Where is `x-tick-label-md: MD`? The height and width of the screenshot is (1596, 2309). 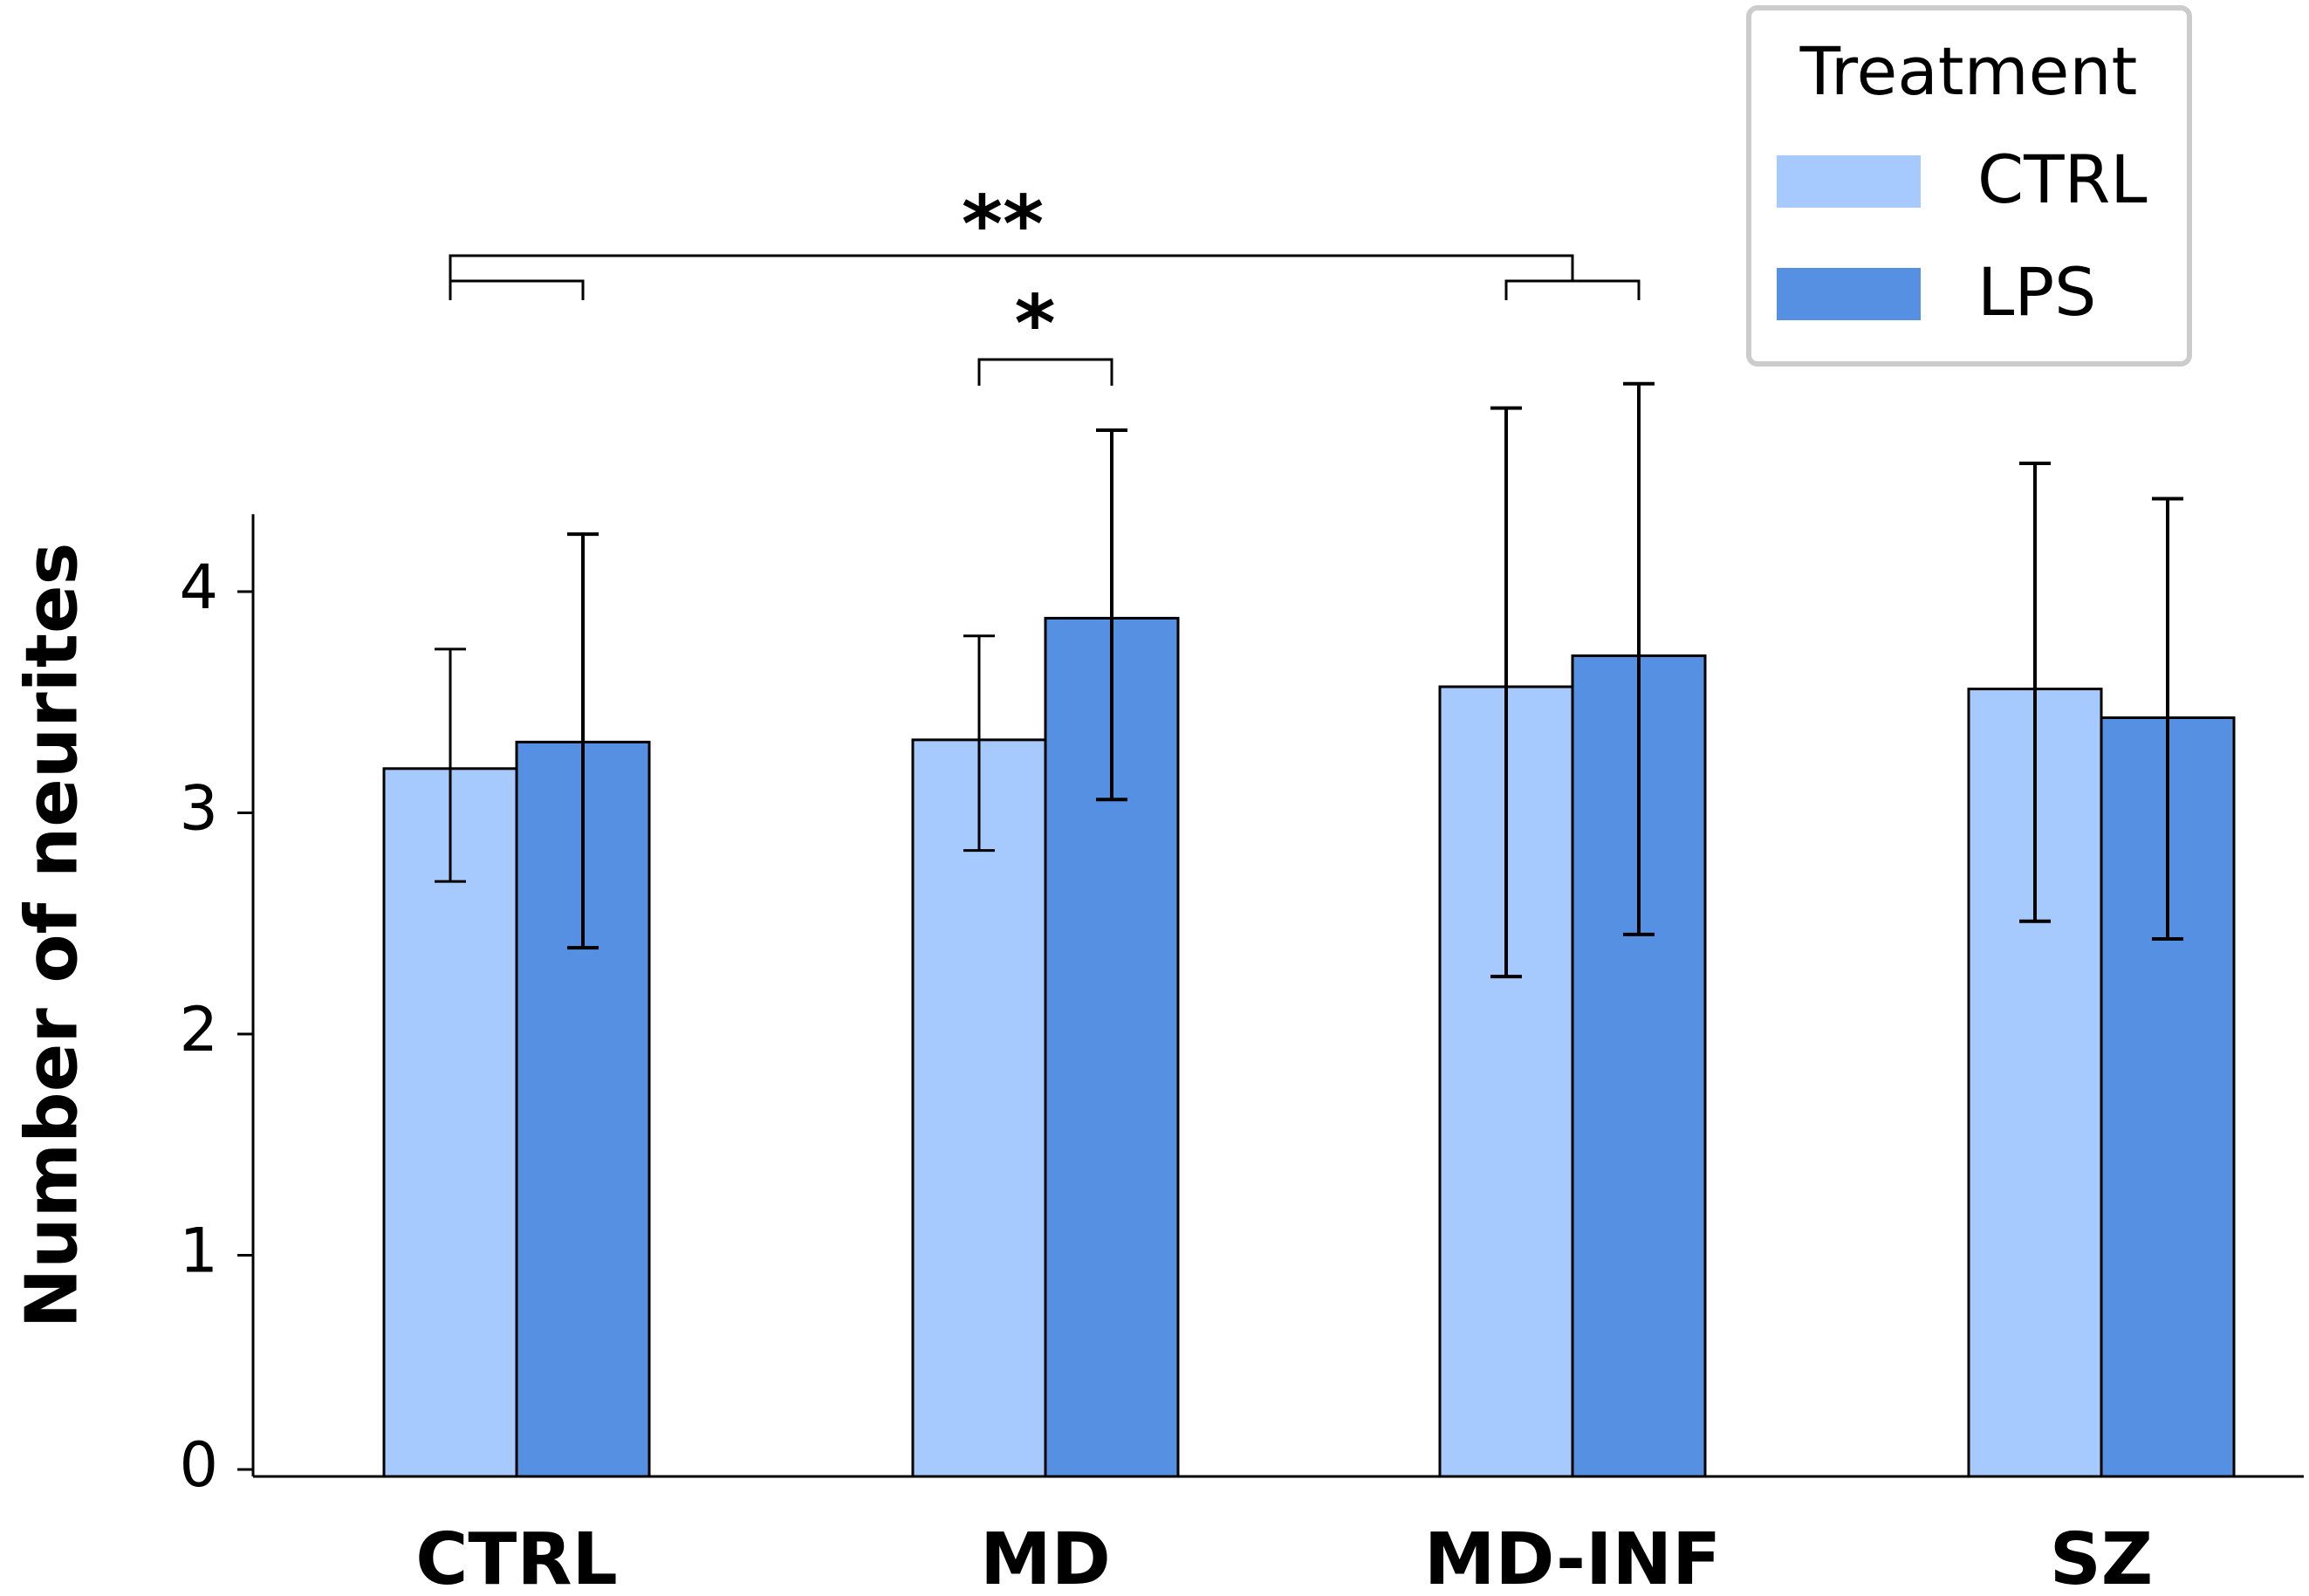 x-tick-label-md: MD is located at coordinates (1045, 1557).